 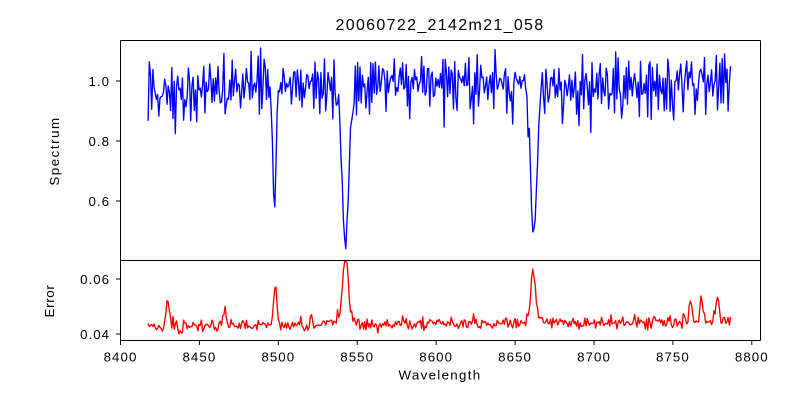 I want to click on svg-text: 8400, so click(x=121, y=356).